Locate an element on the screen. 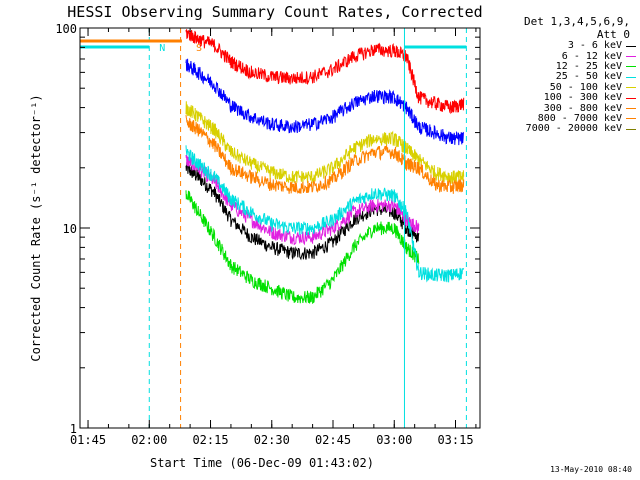  legend-entry: 3 - 6 keV is located at coordinates (560, 46).